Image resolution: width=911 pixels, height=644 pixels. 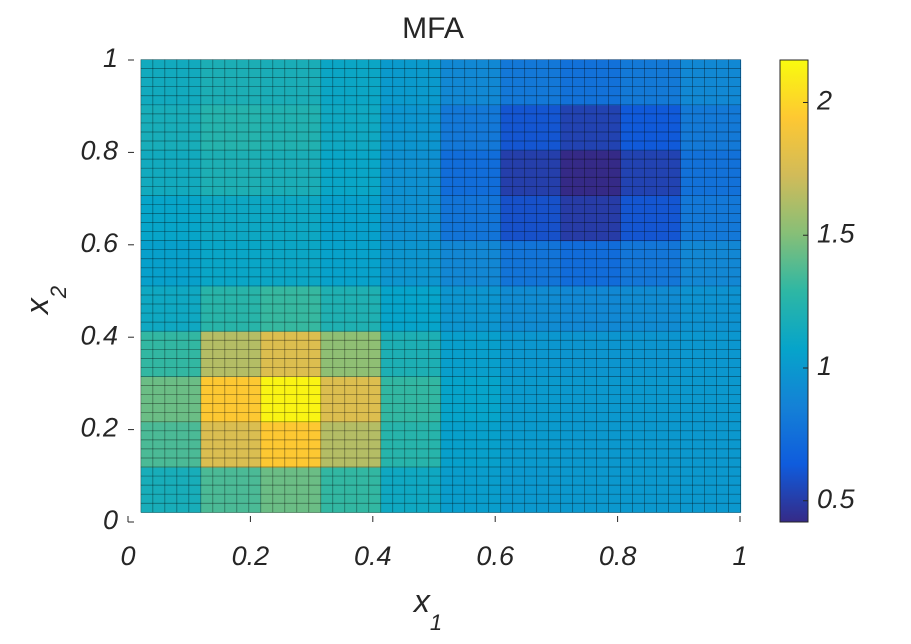 I want to click on x-tick-label: 0.8, so click(x=618, y=556).